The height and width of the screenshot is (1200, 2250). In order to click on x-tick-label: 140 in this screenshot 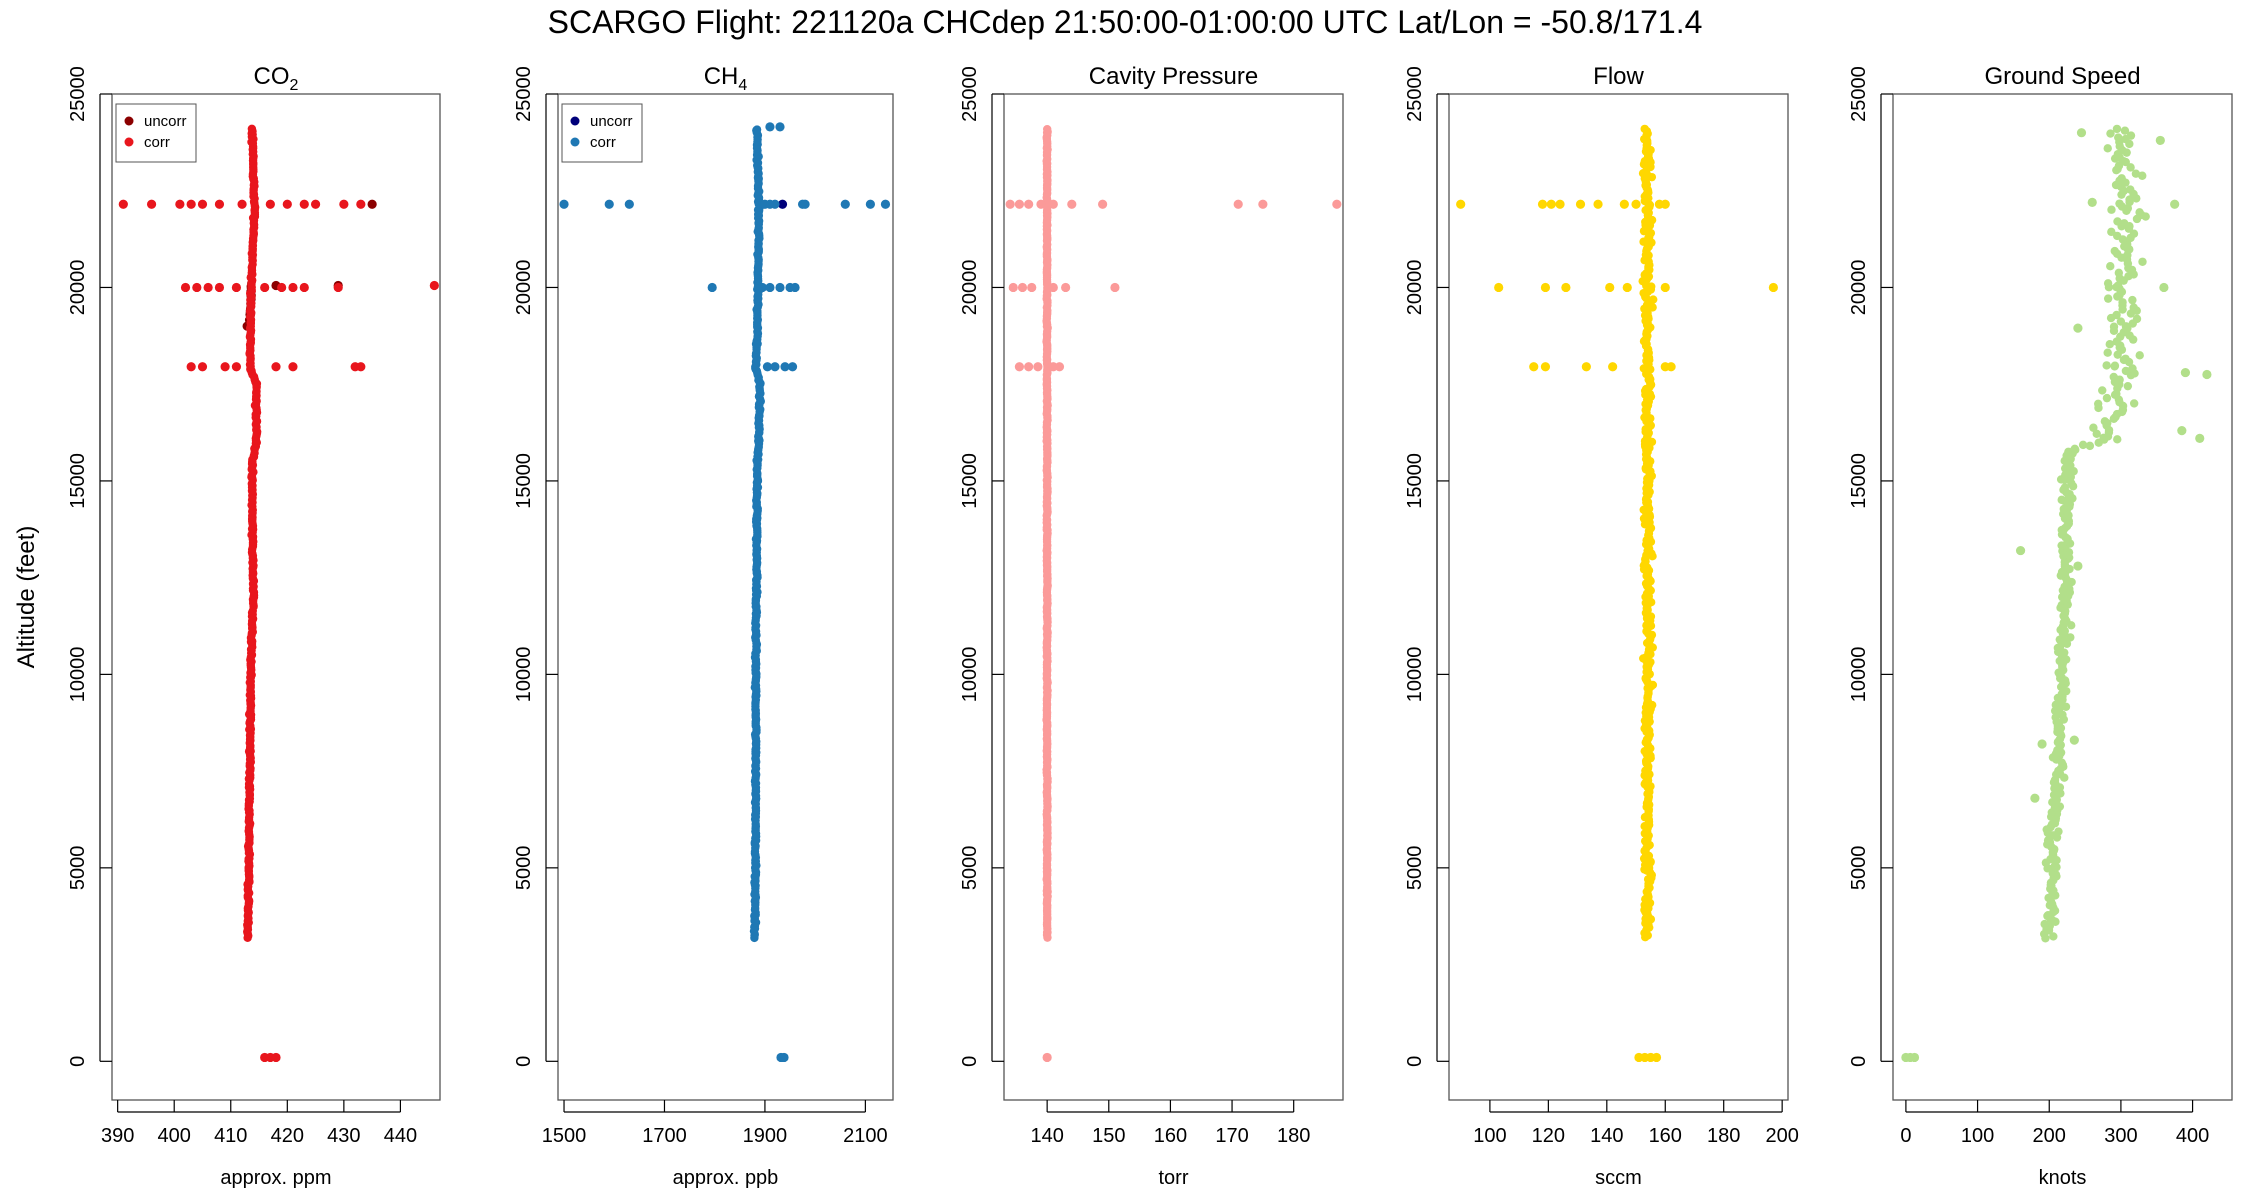, I will do `click(1606, 1136)`.